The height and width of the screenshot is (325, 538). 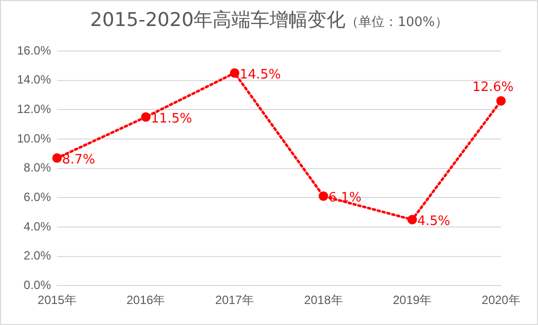 I want to click on y-tick-label: 4.0%, so click(x=38, y=226).